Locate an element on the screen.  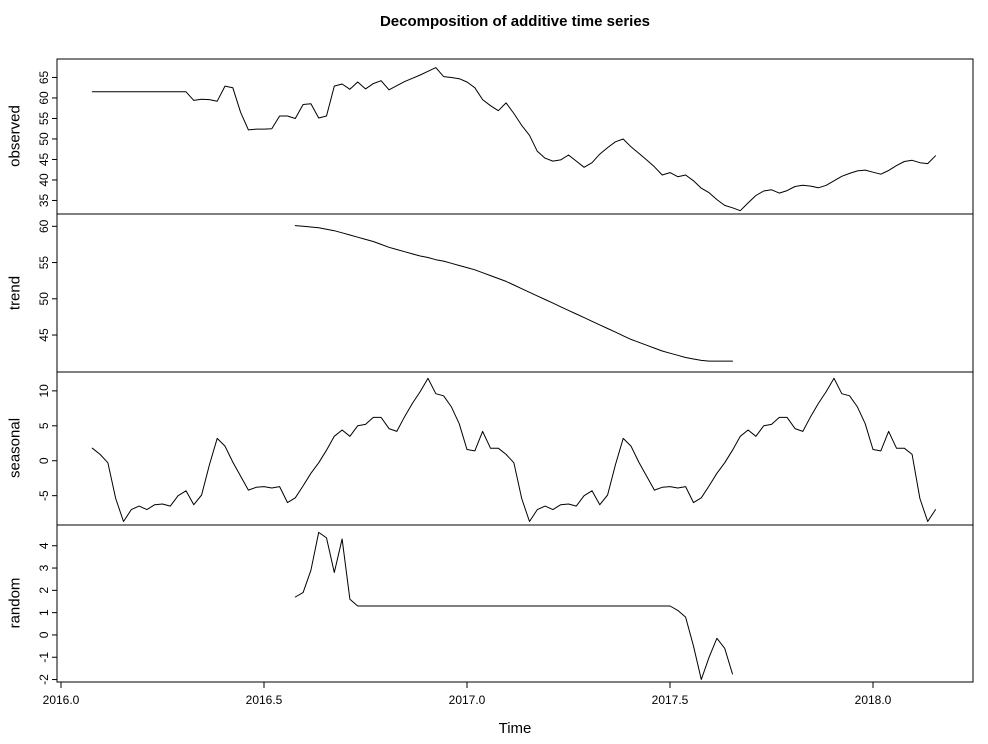
y-tick-label-trend: 45 is located at coordinates (44, 335).